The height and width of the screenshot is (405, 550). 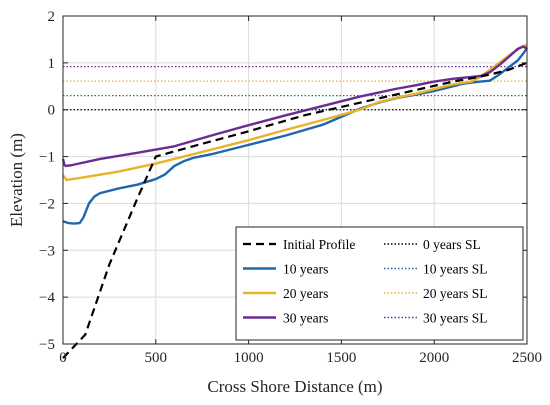 What do you see at coordinates (305, 293) in the screenshot?
I see `legend-label: 20 years` at bounding box center [305, 293].